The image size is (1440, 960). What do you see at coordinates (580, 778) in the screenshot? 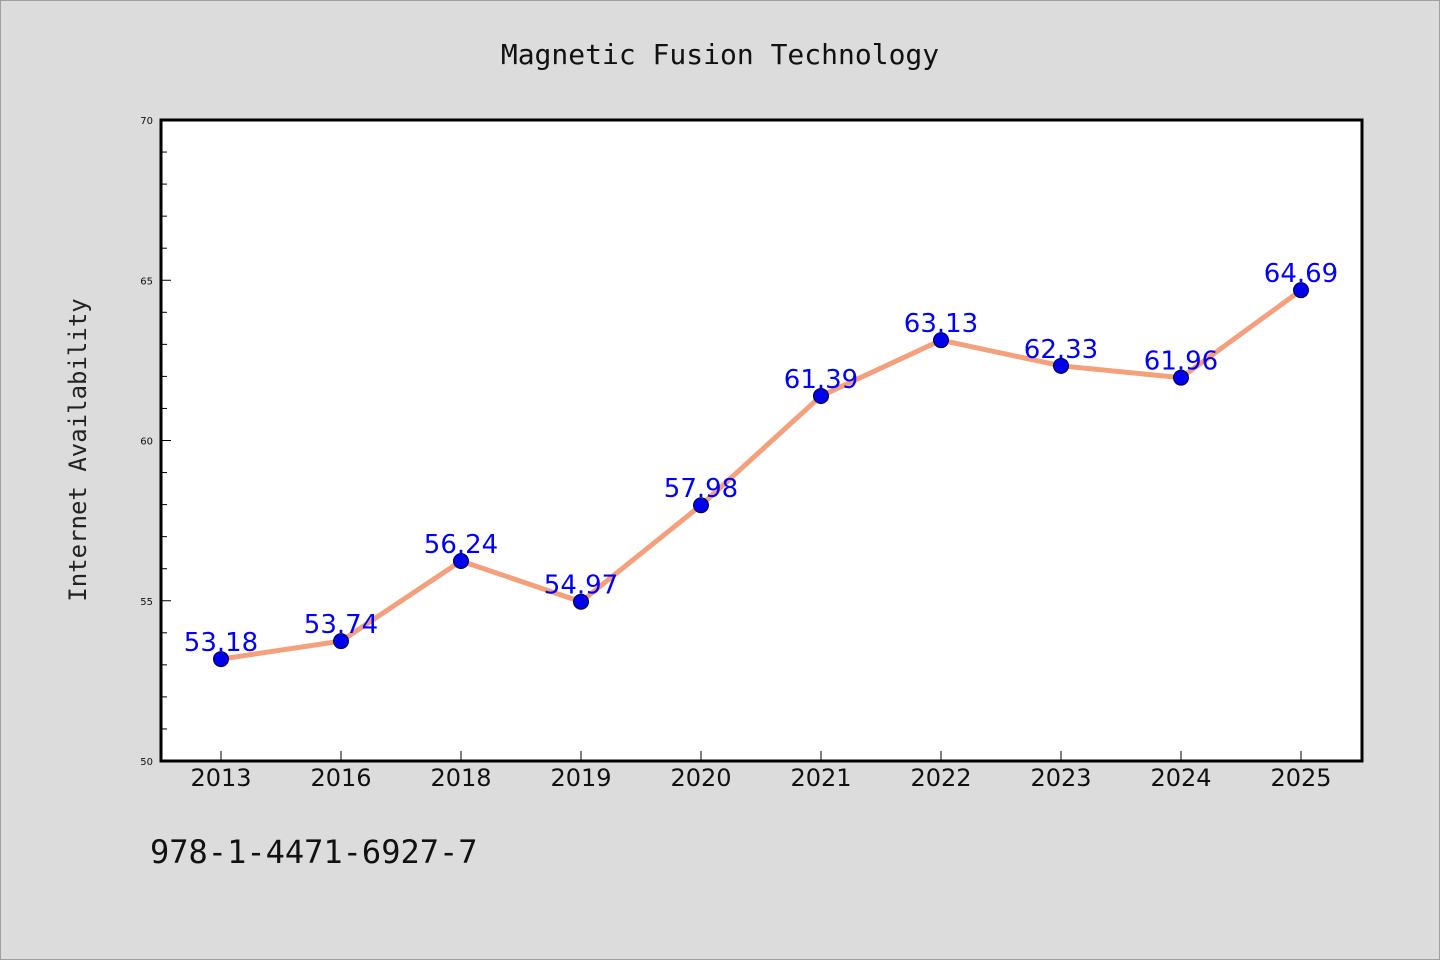
I see `x-tick-label: 2019` at bounding box center [580, 778].